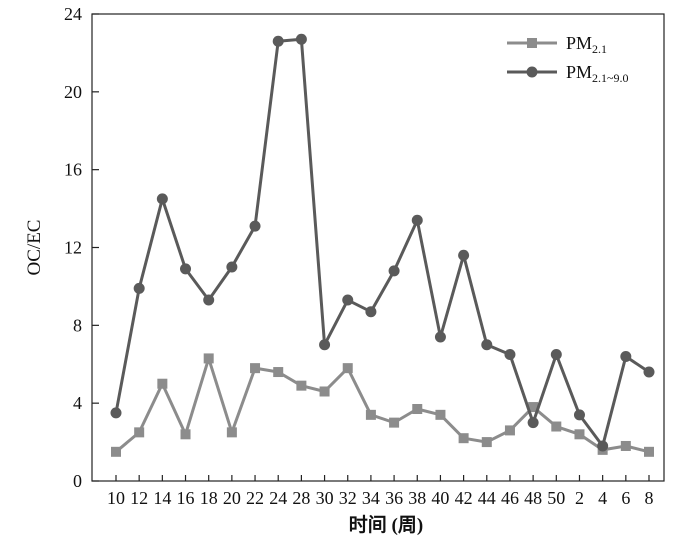 The width and height of the screenshot is (700, 542). I want to click on x-tick-label: 36, so click(394, 498).